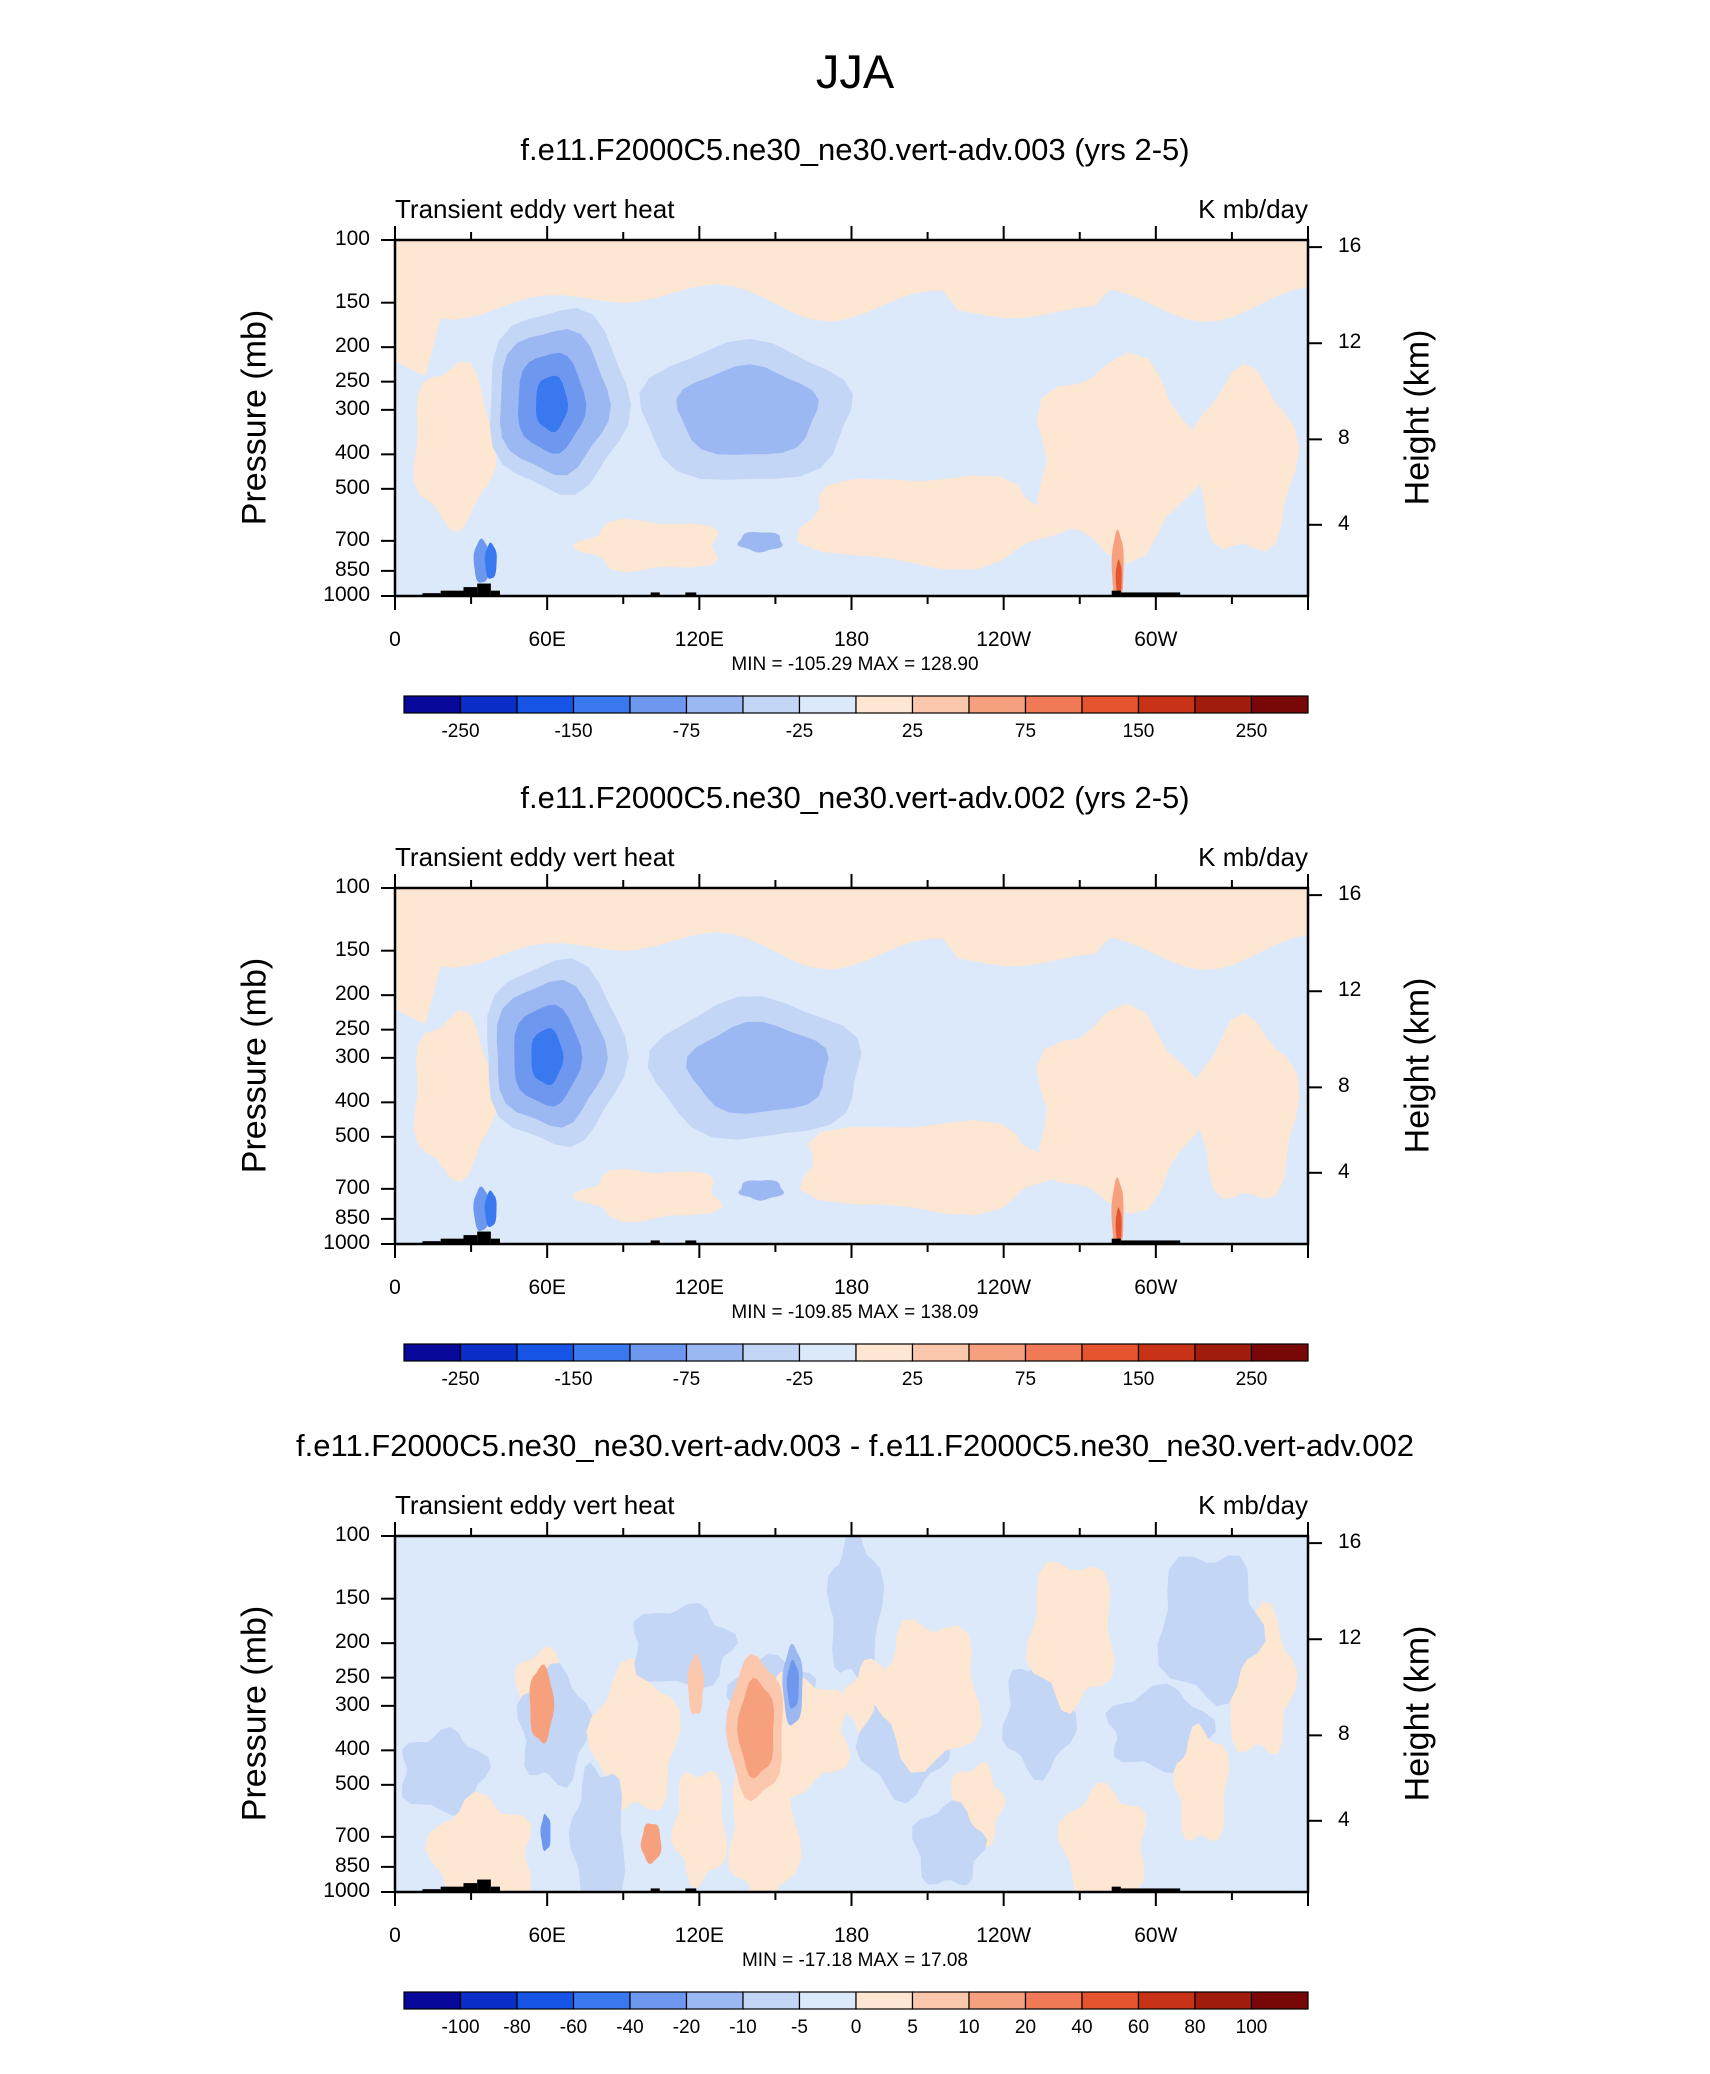 The width and height of the screenshot is (1710, 2074). I want to click on colorbar-label: 80, so click(1195, 2027).